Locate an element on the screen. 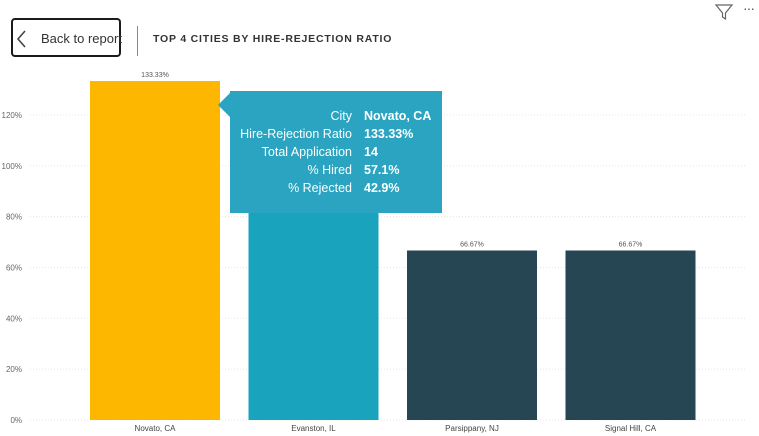 The height and width of the screenshot is (436, 759). tooltip-row-hired: % Hired 57.1% is located at coordinates (336, 172).